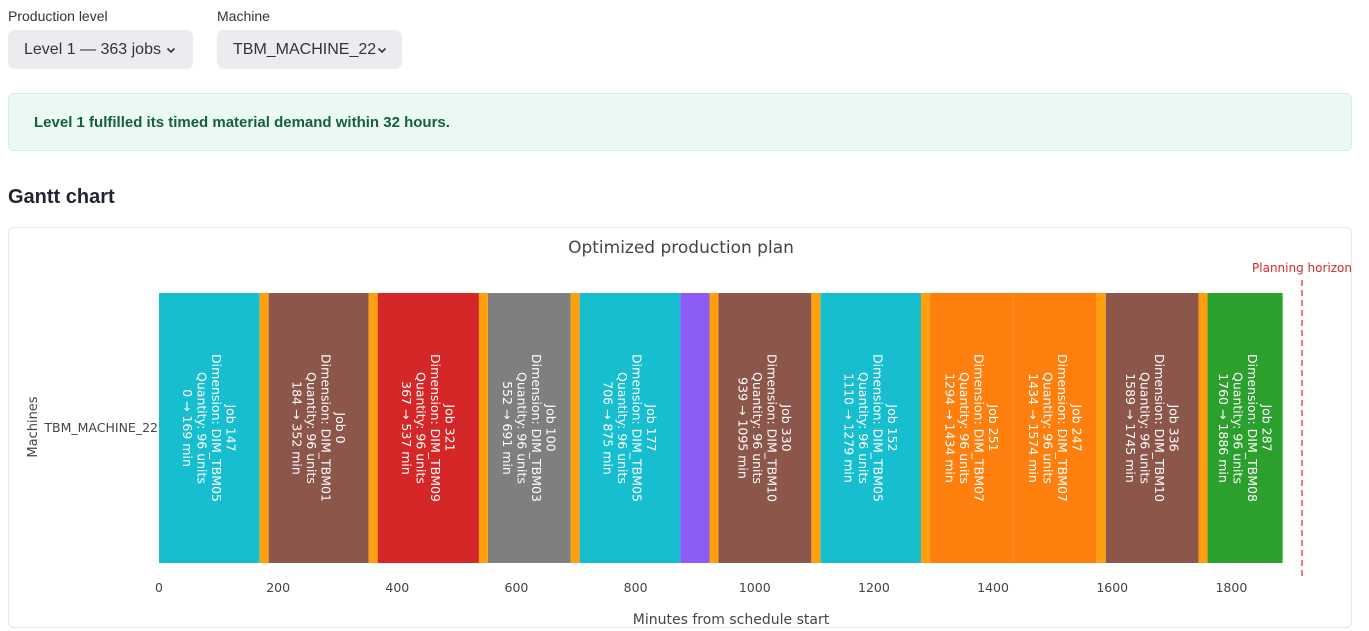  Describe the element at coordinates (1302, 268) in the screenshot. I see `planning-horizon-label: Planning horizon` at that location.